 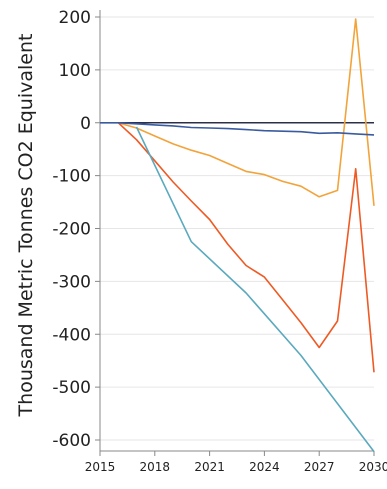 What do you see at coordinates (71, 335) in the screenshot?
I see `y-tick-label: -400` at bounding box center [71, 335].